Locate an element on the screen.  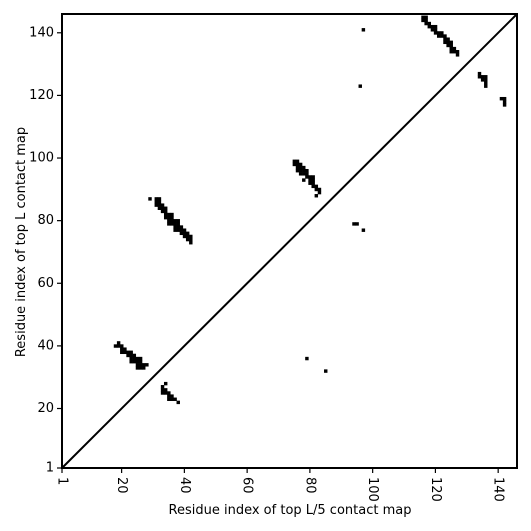
x-tick-label: 120 is located at coordinates (435, 489).